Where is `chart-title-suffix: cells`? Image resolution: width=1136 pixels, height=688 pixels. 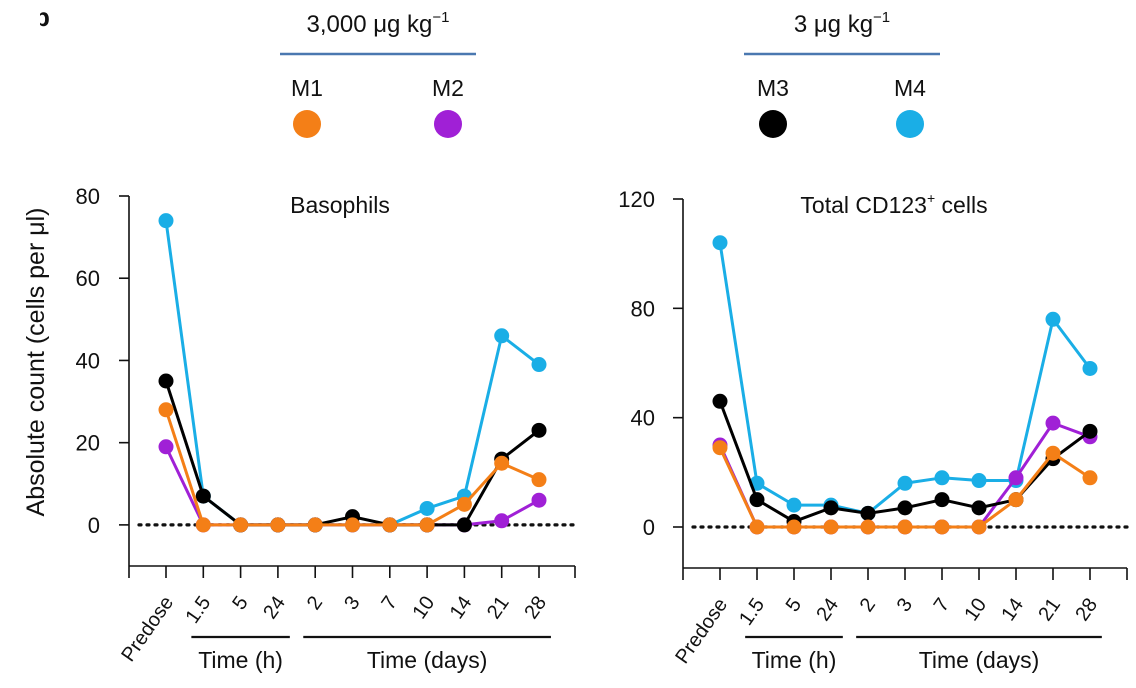 chart-title-suffix: cells is located at coordinates (961, 205).